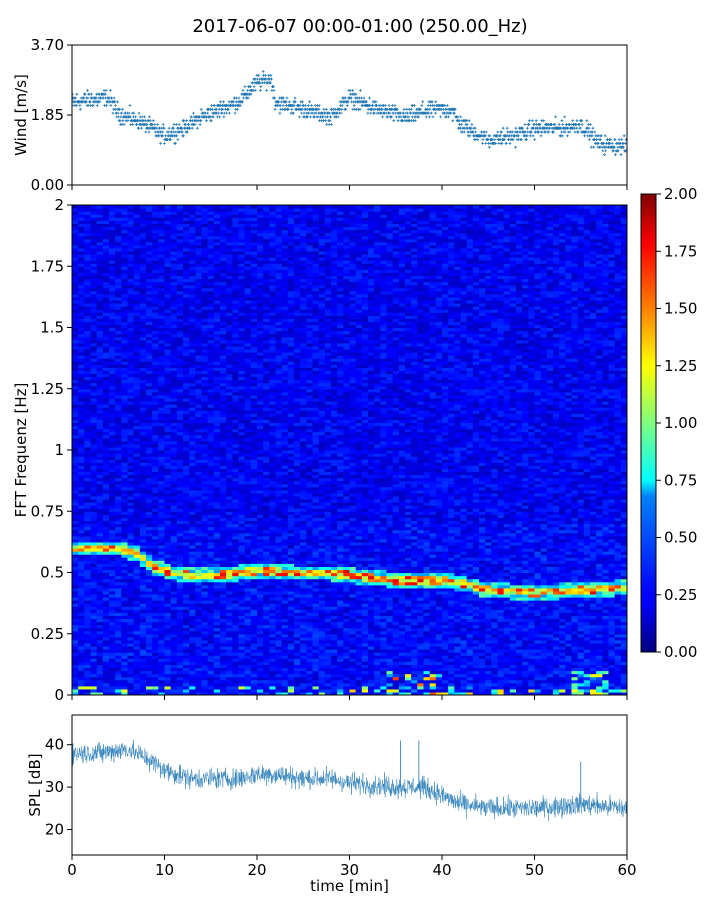 The image size is (720, 900). I want to click on wind-x-axis, so click(349, 187).